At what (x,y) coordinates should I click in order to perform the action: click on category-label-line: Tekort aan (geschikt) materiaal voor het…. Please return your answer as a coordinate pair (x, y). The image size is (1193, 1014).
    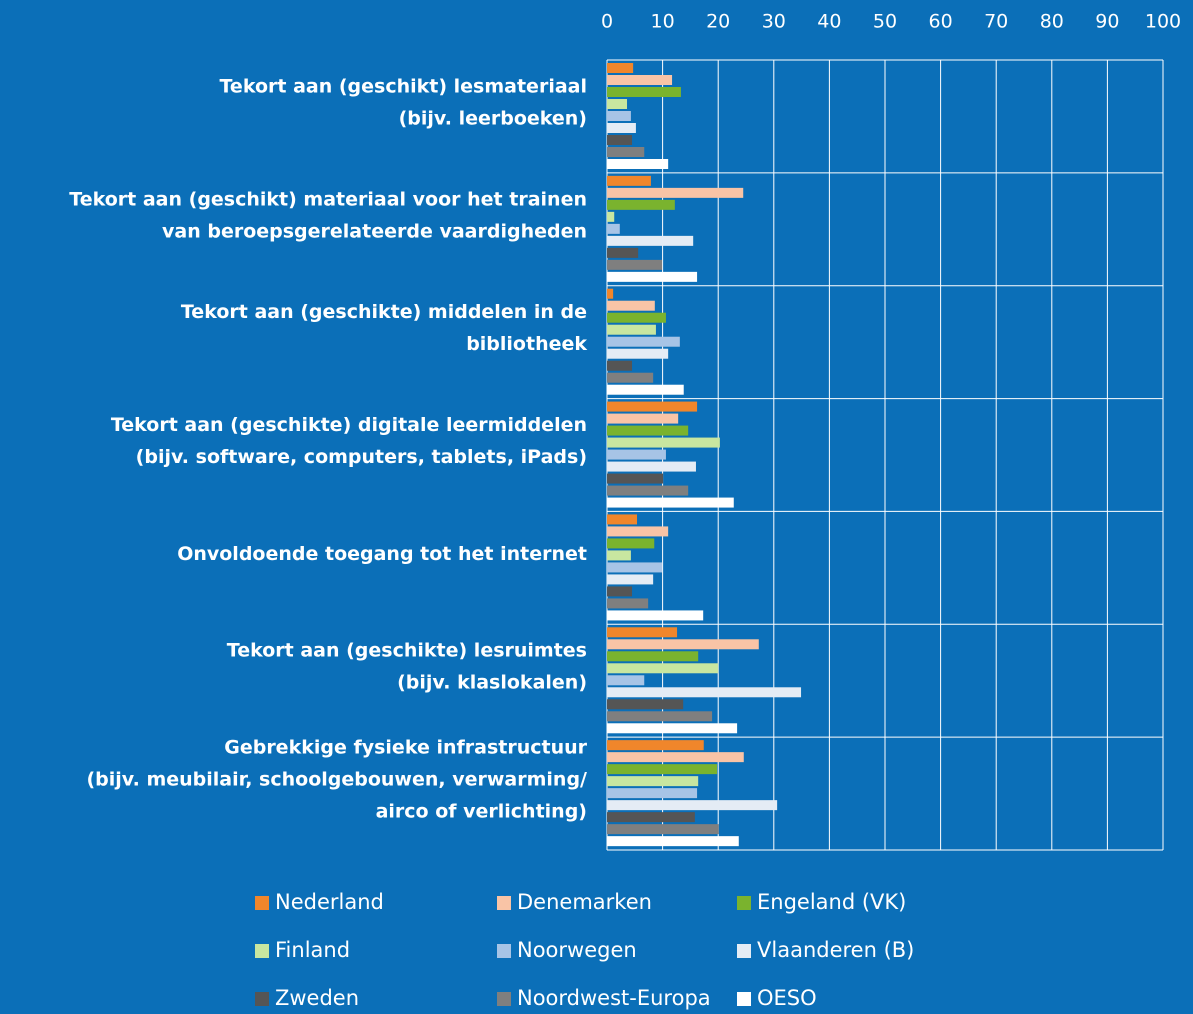
    Looking at the image, I should click on (328, 199).